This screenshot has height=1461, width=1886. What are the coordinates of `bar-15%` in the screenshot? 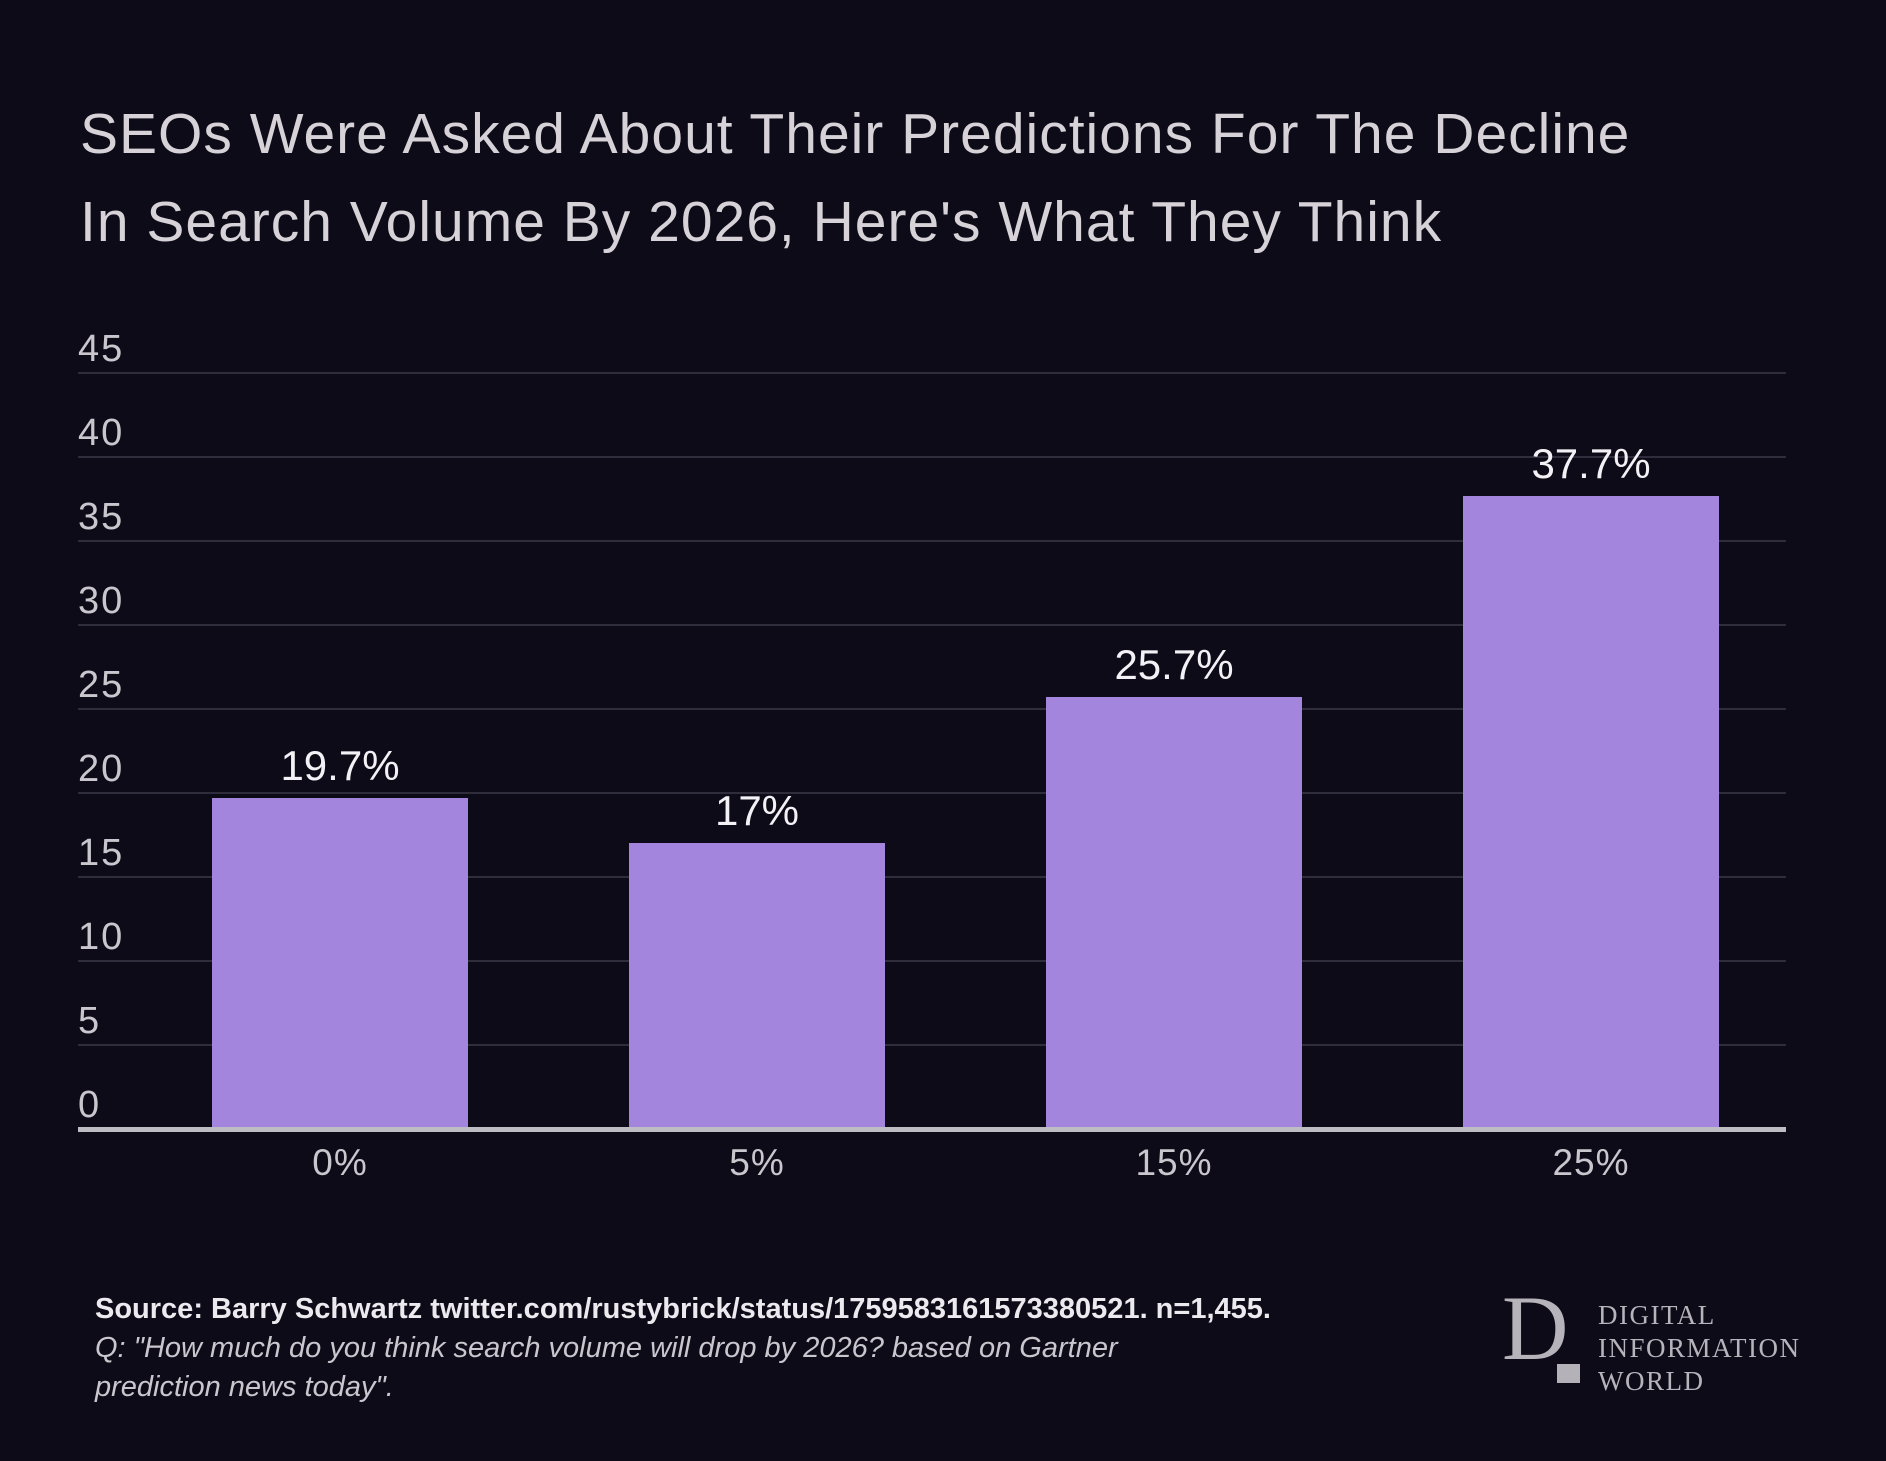 It's located at (1174, 913).